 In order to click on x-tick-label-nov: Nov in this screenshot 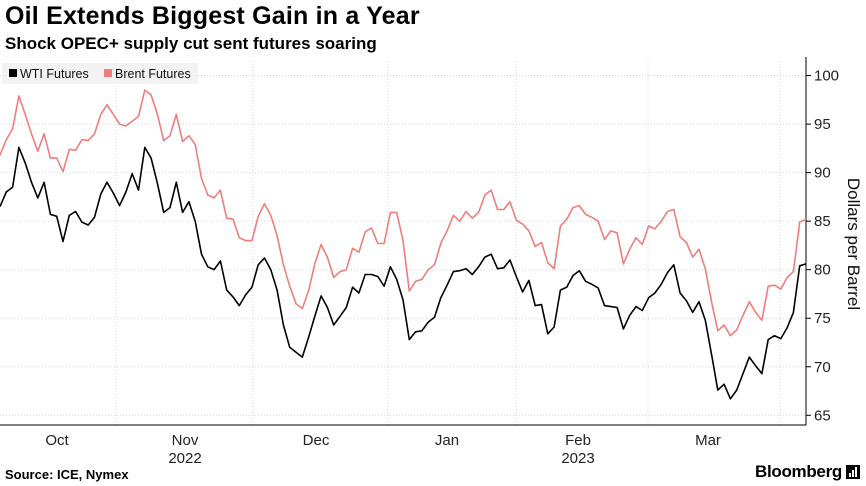, I will do `click(185, 440)`.